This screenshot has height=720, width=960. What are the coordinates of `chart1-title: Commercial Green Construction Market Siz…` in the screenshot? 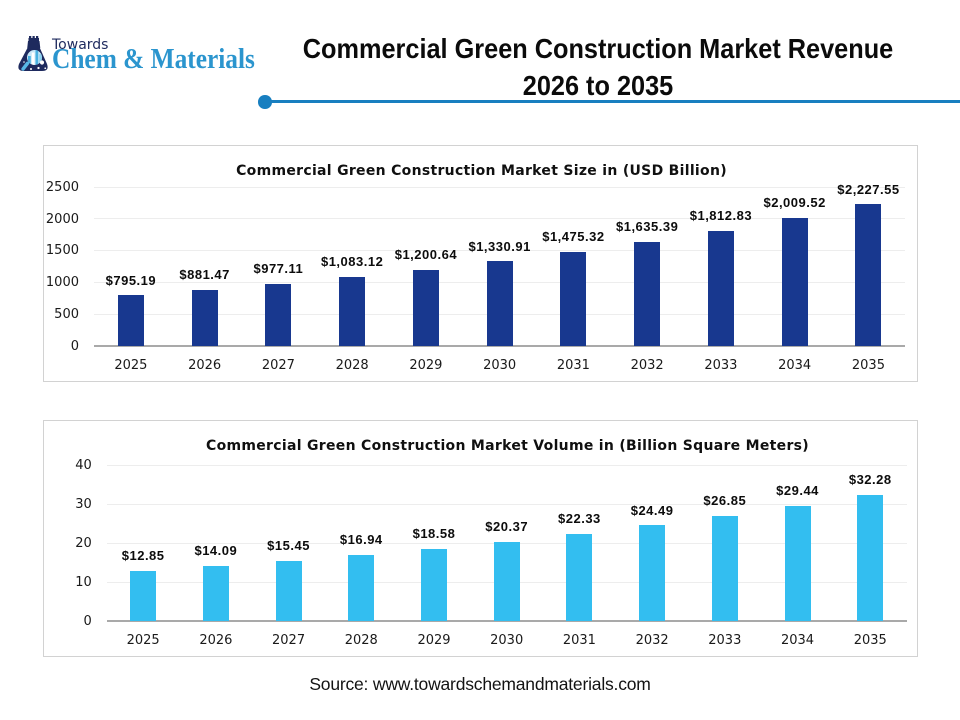 It's located at (481, 171).